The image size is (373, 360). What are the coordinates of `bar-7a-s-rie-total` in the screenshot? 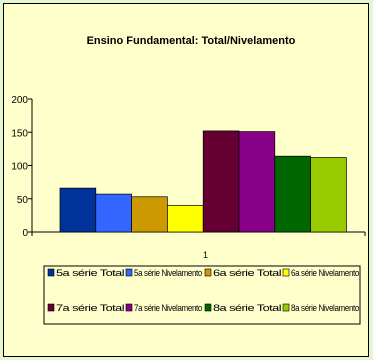 It's located at (221, 181).